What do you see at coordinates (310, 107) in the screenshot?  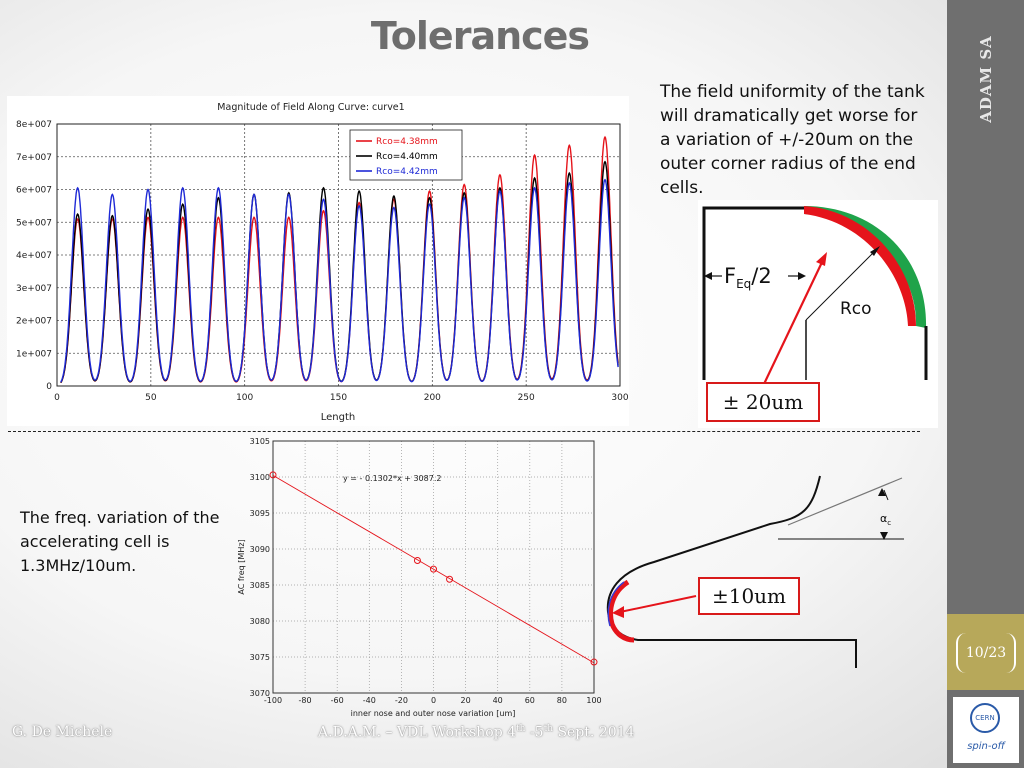 I see `chart-title: Magnitude of Field Along Curve: curve1` at bounding box center [310, 107].